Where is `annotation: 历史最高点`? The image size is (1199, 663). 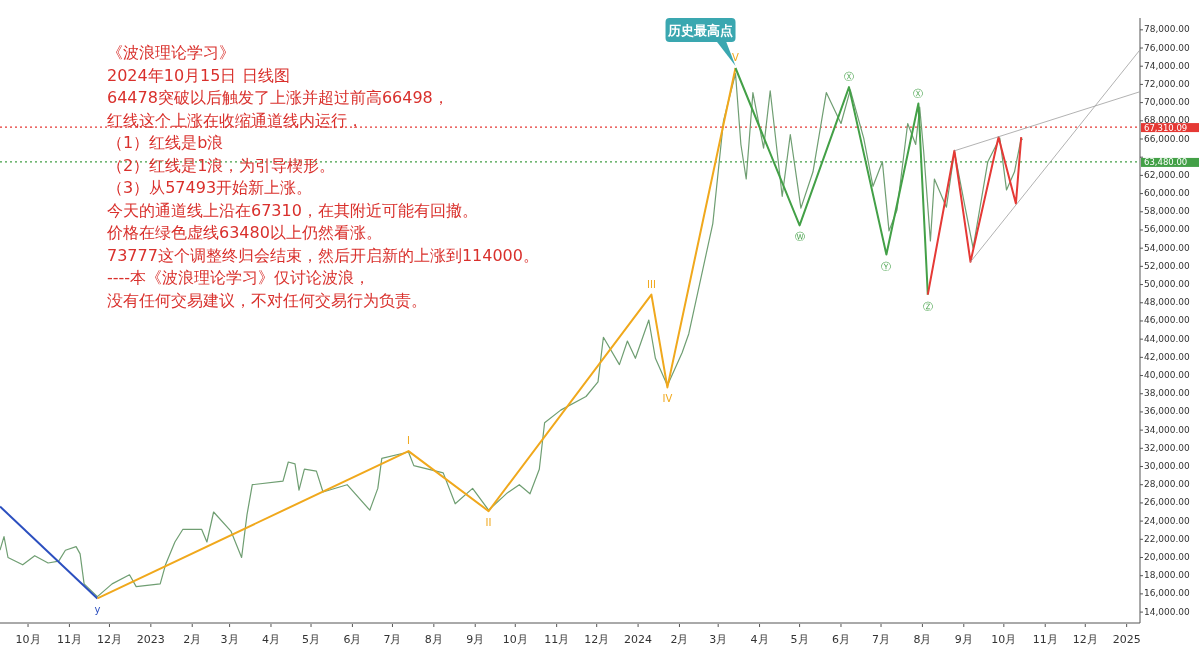
annotation: 历史最高点 is located at coordinates (700, 31).